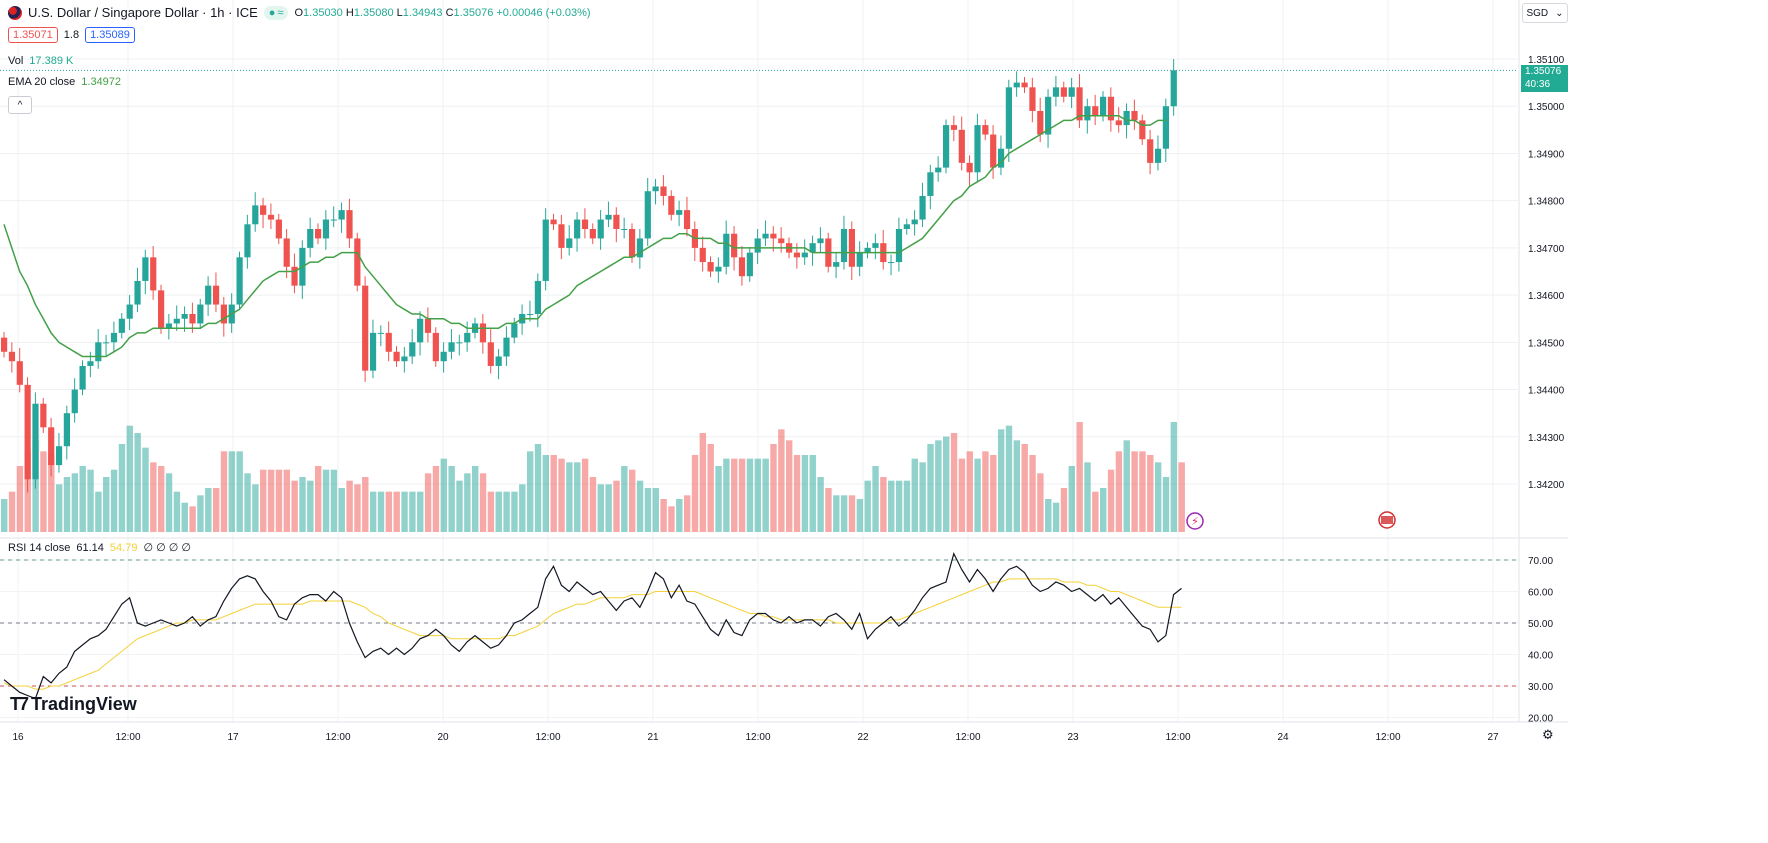 This screenshot has height=843, width=1768. I want to click on rsi-legend: RSI 14 close 61.14 54.79 ∅ ∅ ∅ ∅, so click(99, 548).